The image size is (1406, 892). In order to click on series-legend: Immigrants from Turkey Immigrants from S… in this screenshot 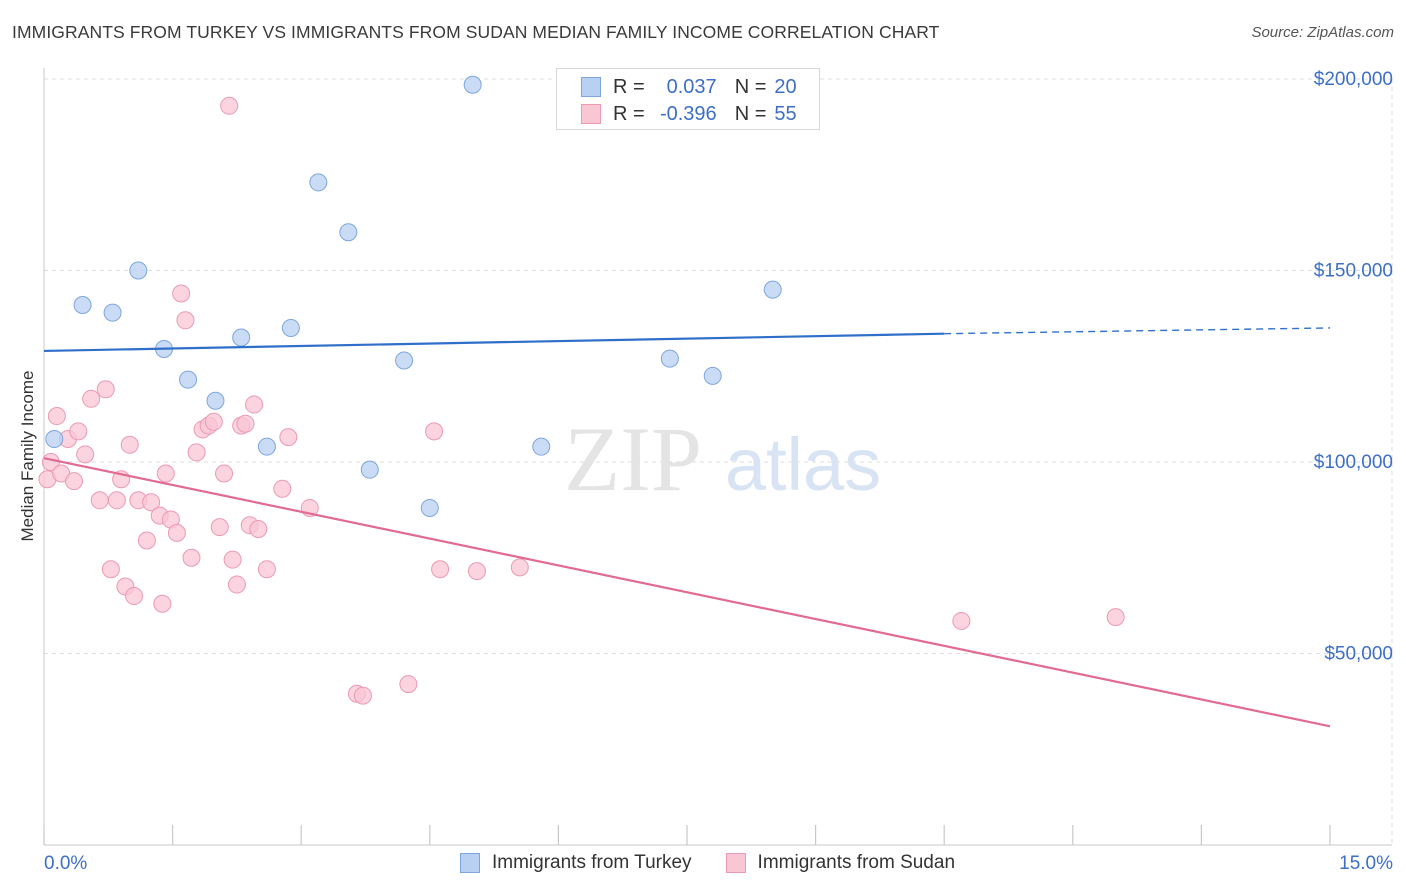, I will do `click(724, 863)`.